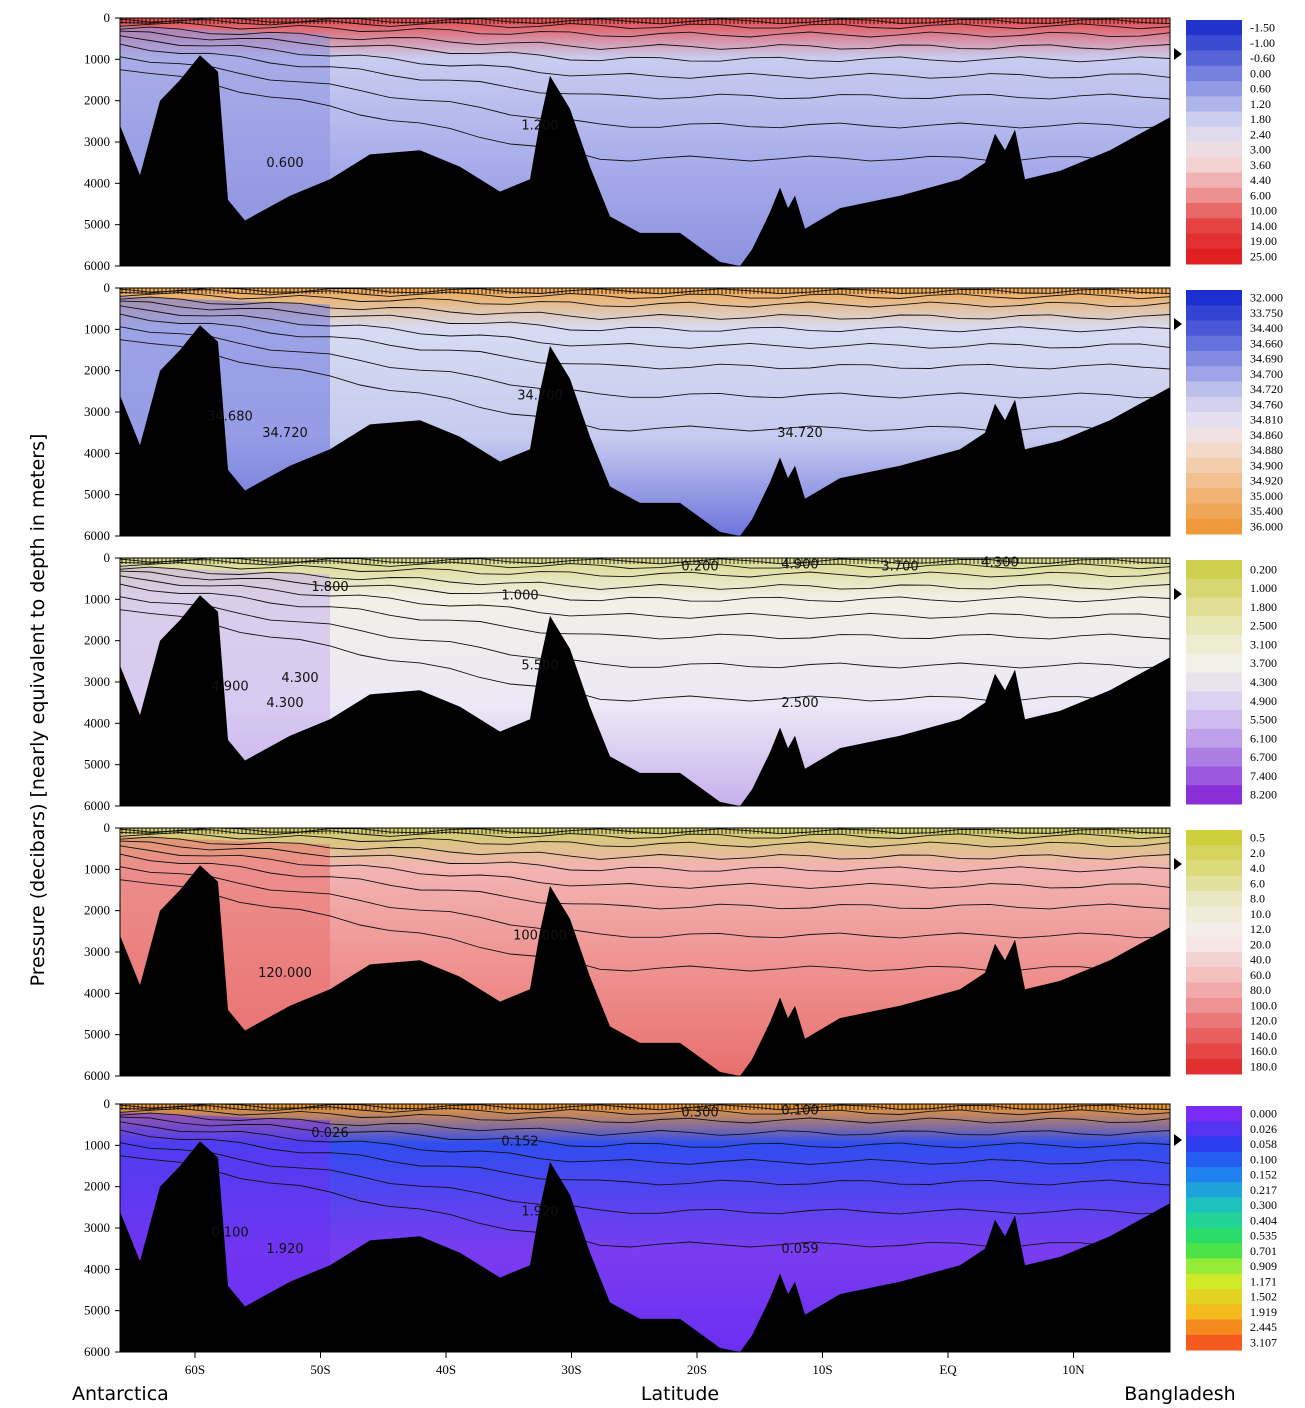  What do you see at coordinates (799, 1110) in the screenshot?
I see `contour-label: 0.100` at bounding box center [799, 1110].